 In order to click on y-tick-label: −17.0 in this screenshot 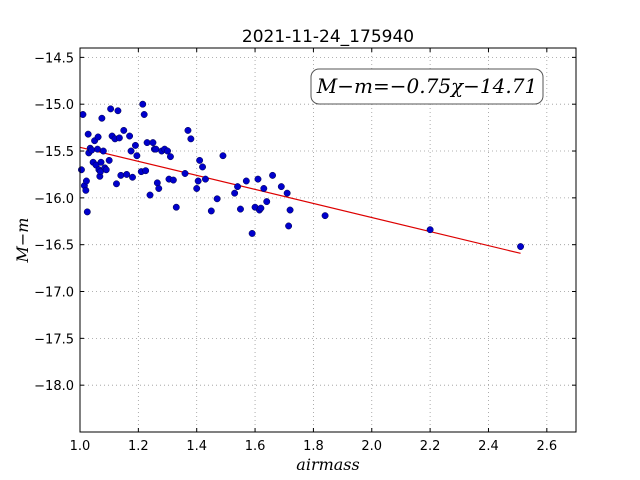, I will do `click(54, 293)`.